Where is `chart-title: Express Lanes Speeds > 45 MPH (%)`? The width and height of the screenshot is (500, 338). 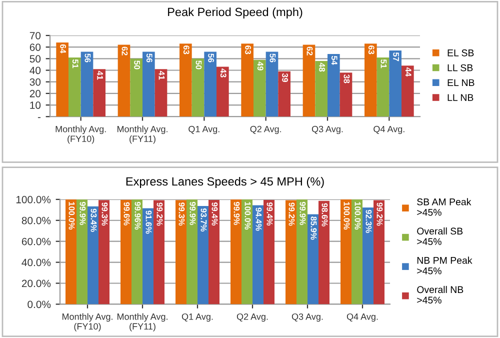 chart-title: Express Lanes Speeds > 45 MPH (%) is located at coordinates (225, 182).